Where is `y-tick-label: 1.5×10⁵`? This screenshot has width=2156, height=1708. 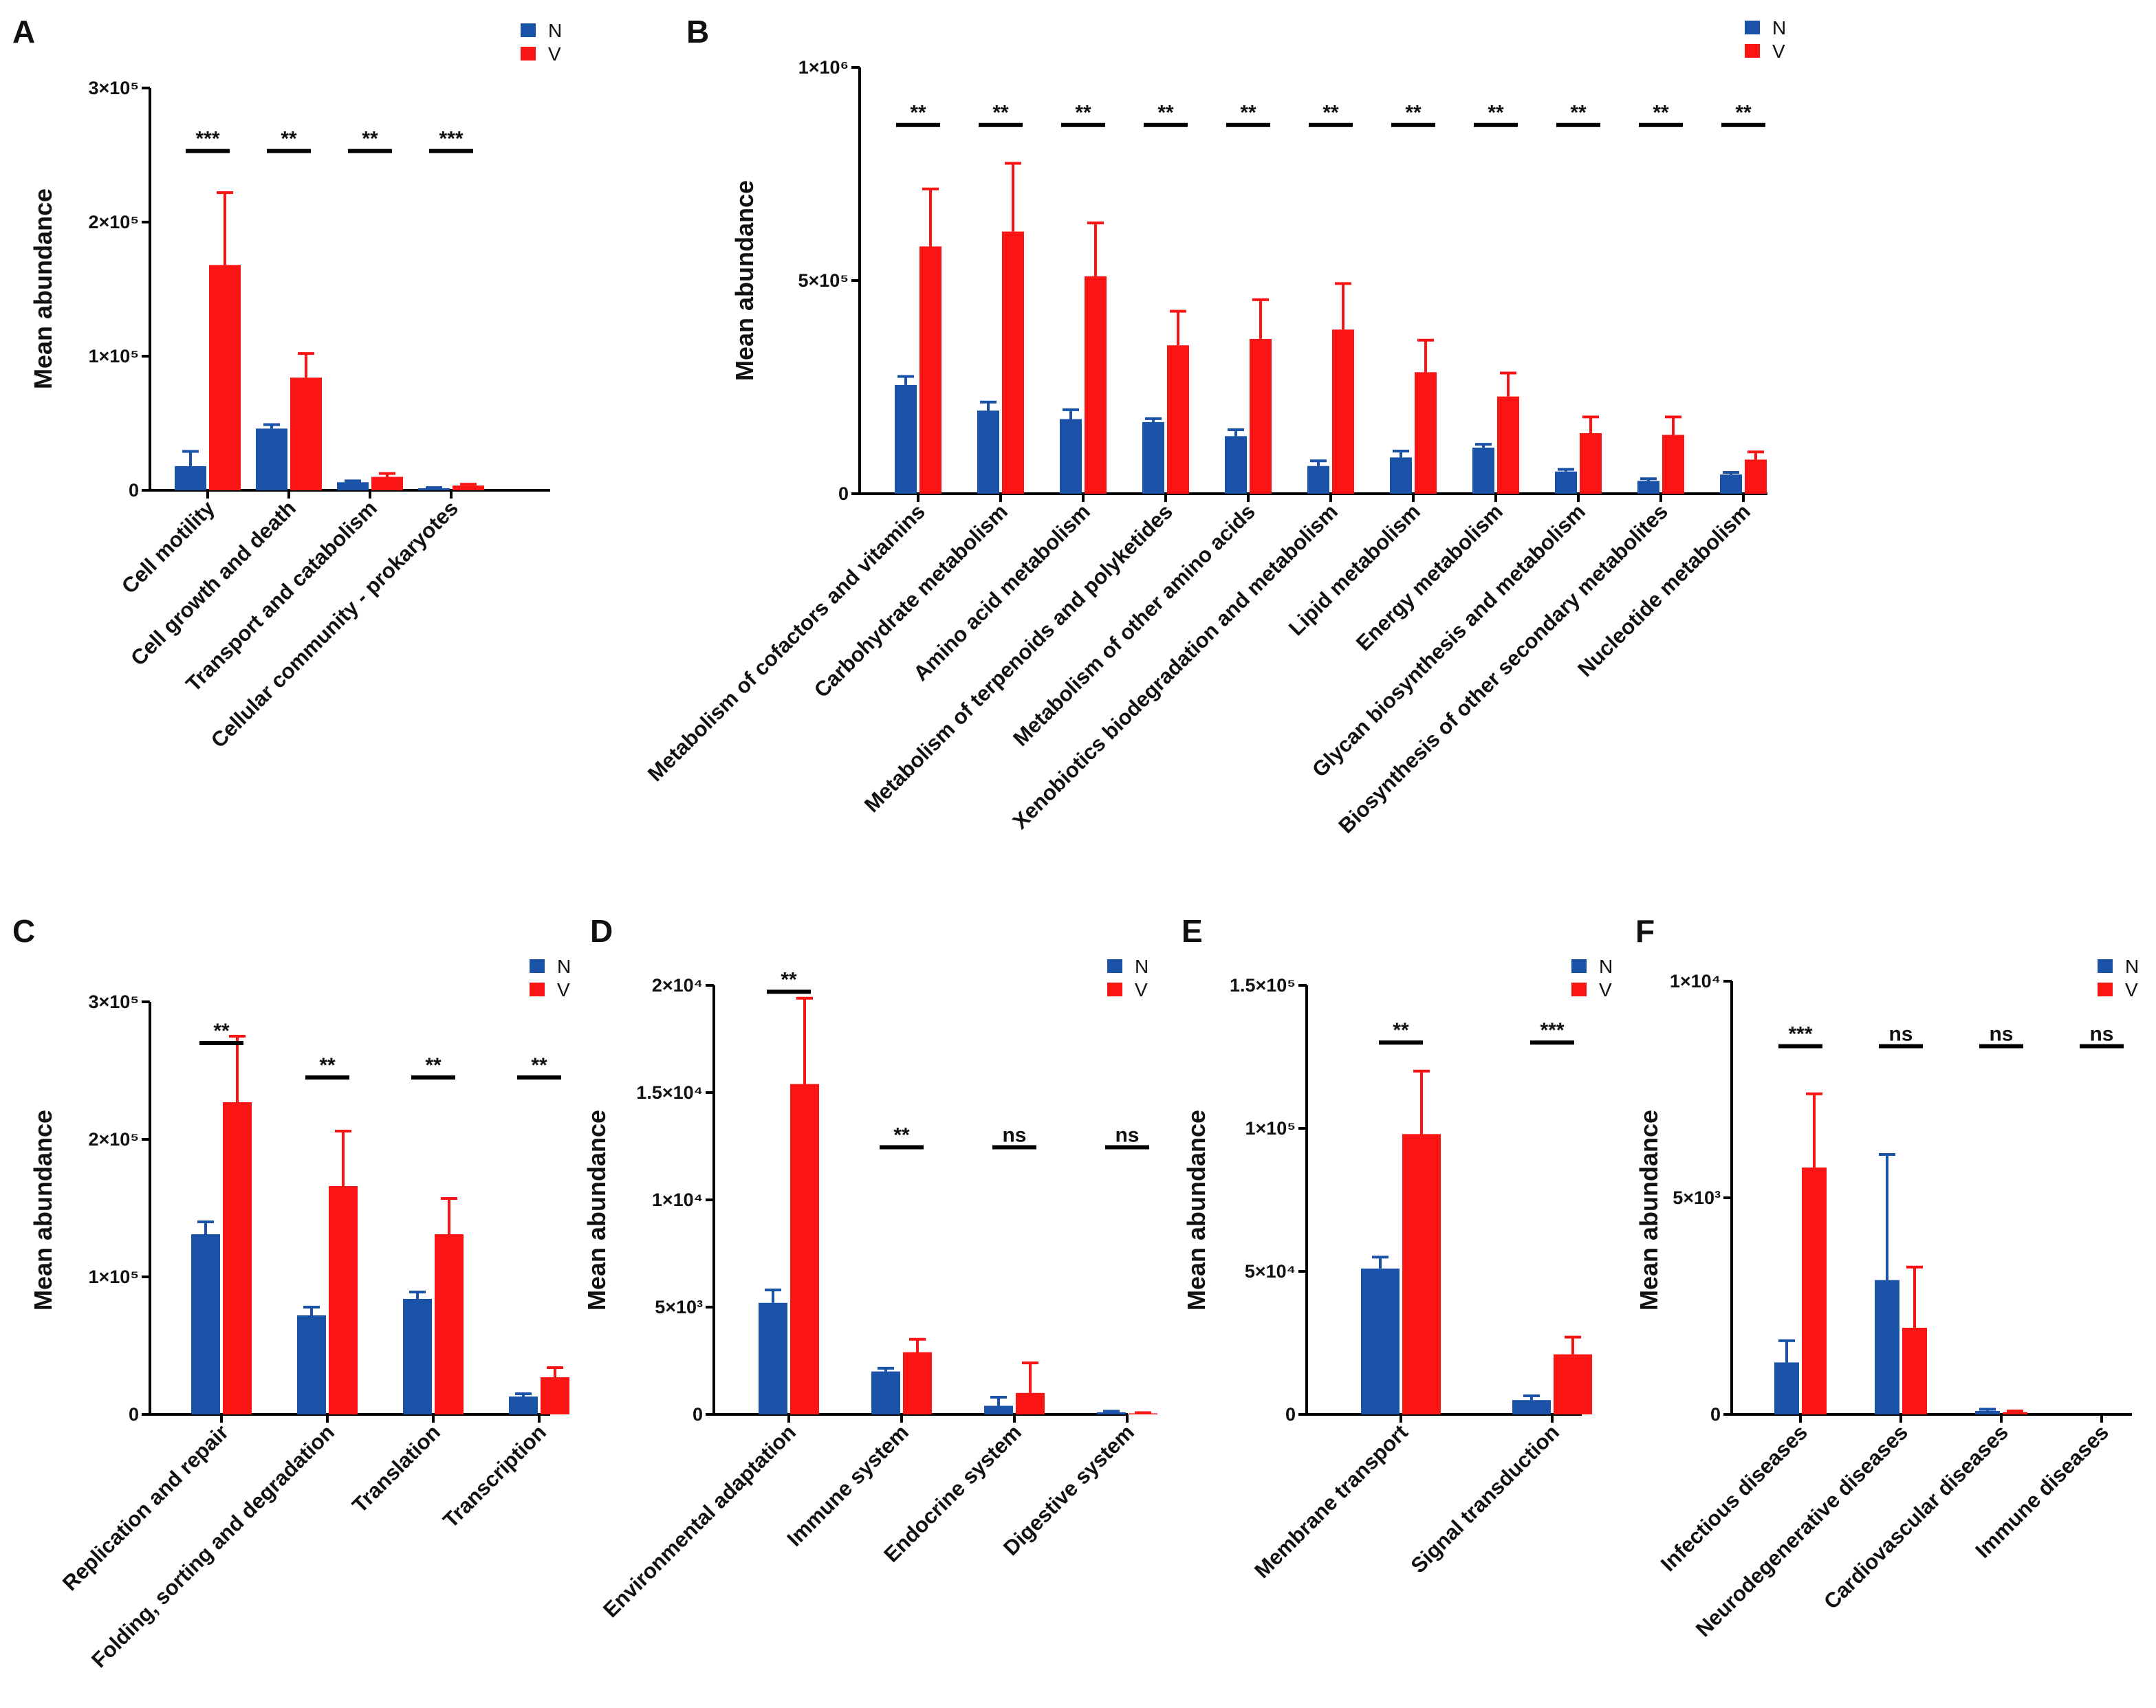 y-tick-label: 1.5×10⁵ is located at coordinates (1263, 985).